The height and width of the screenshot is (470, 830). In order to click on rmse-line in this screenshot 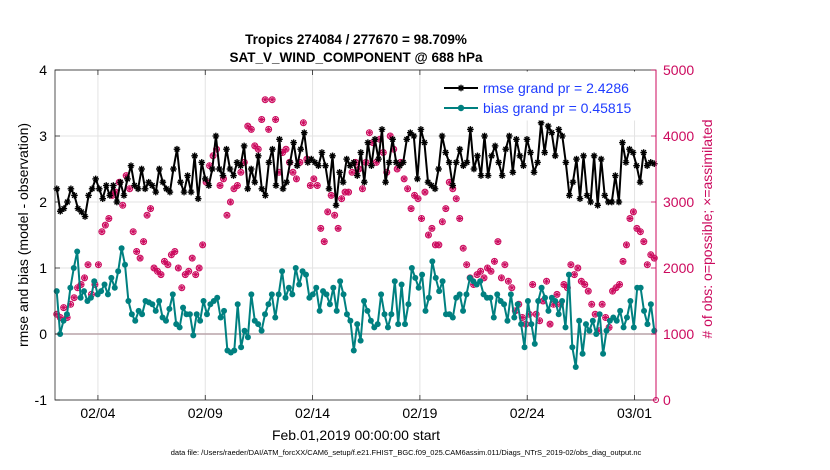, I will do `click(355, 169)`.